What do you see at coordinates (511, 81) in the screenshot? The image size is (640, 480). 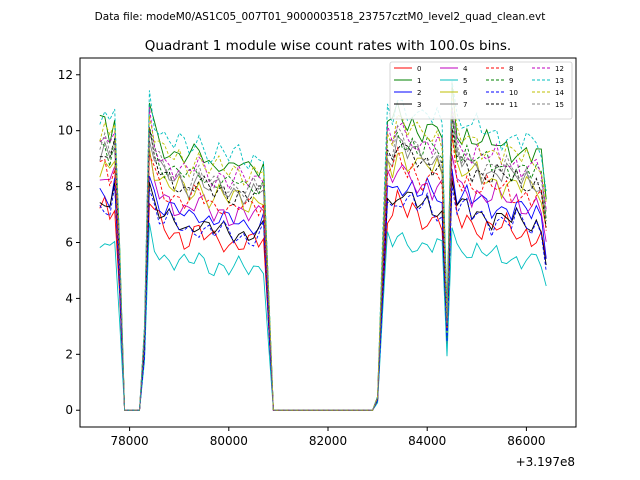 I see `legend-label: 9` at bounding box center [511, 81].